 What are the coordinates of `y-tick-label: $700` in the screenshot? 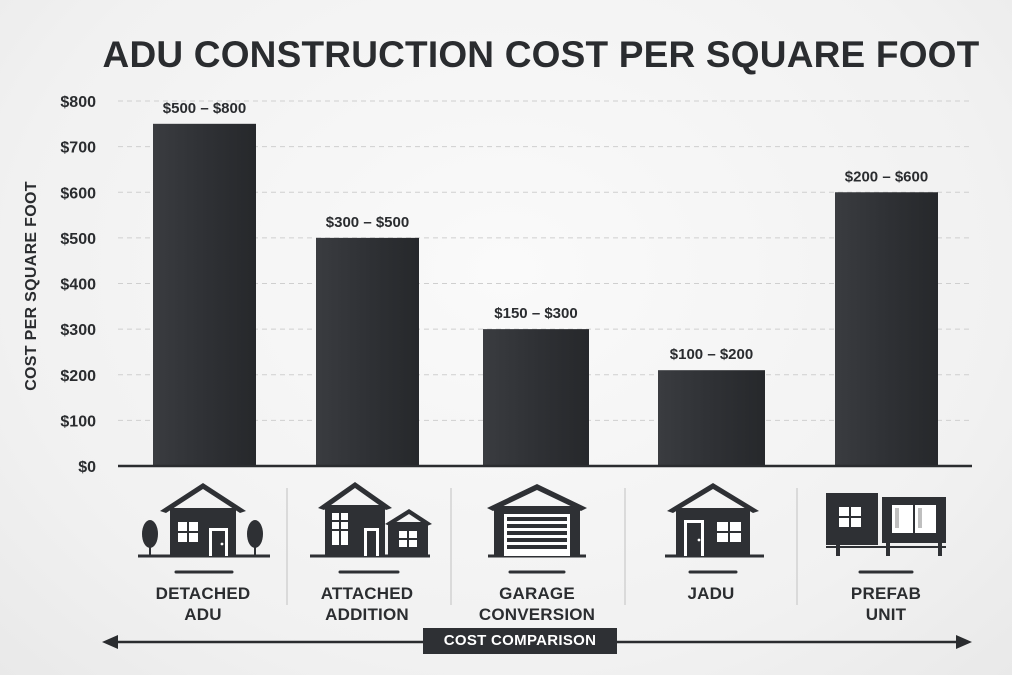 It's located at (78, 148).